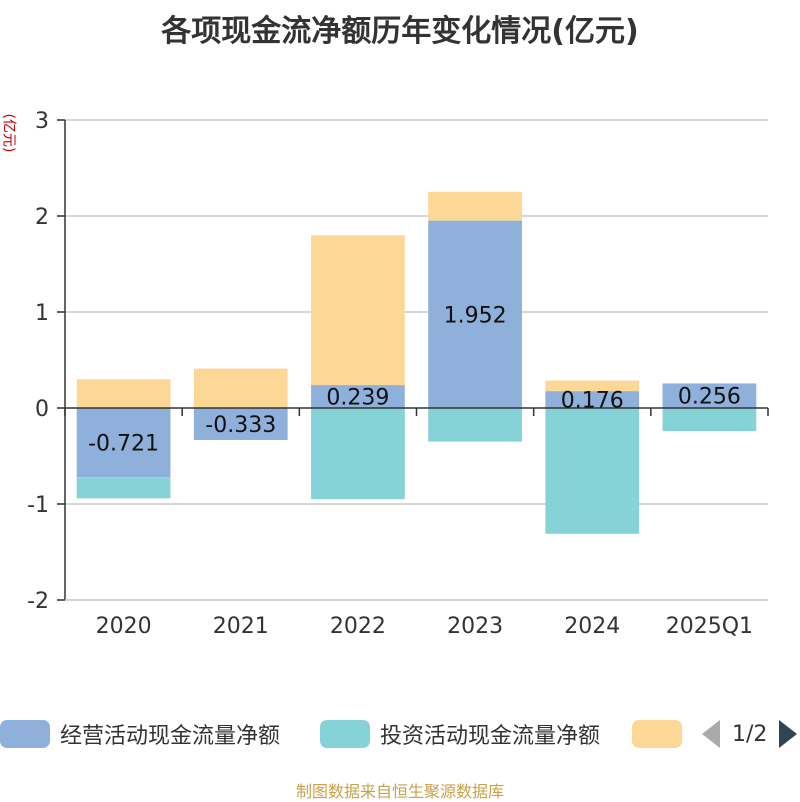 The width and height of the screenshot is (800, 802). I want to click on bar-operating-2025Q1, so click(709, 395).